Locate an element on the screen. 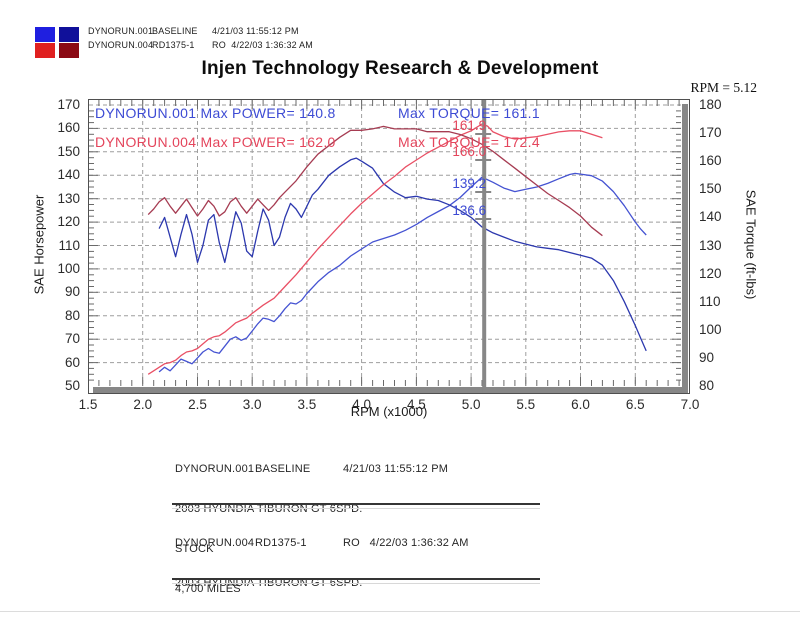 The width and height of the screenshot is (800, 617). tick-label: 5.5 is located at coordinates (526, 404).